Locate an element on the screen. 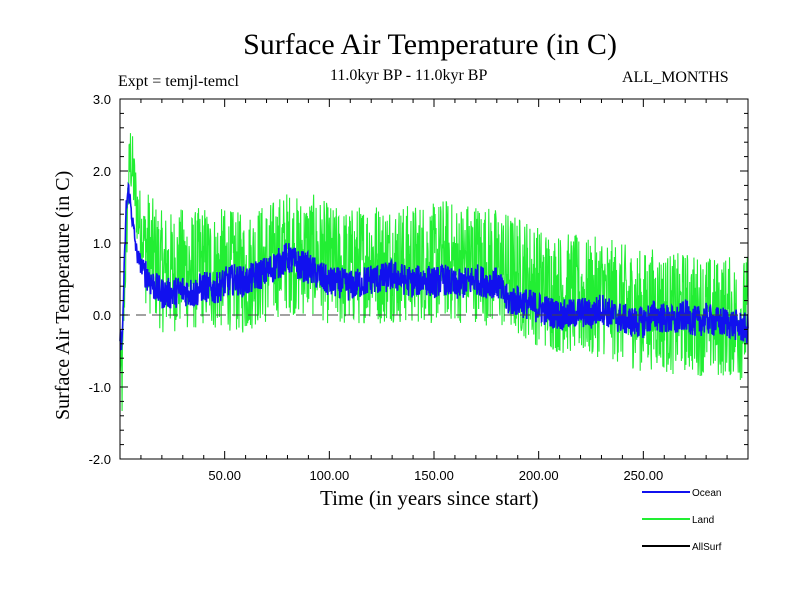 This screenshot has height=600, width=800. x-tick-label: 150.00 is located at coordinates (434, 475).